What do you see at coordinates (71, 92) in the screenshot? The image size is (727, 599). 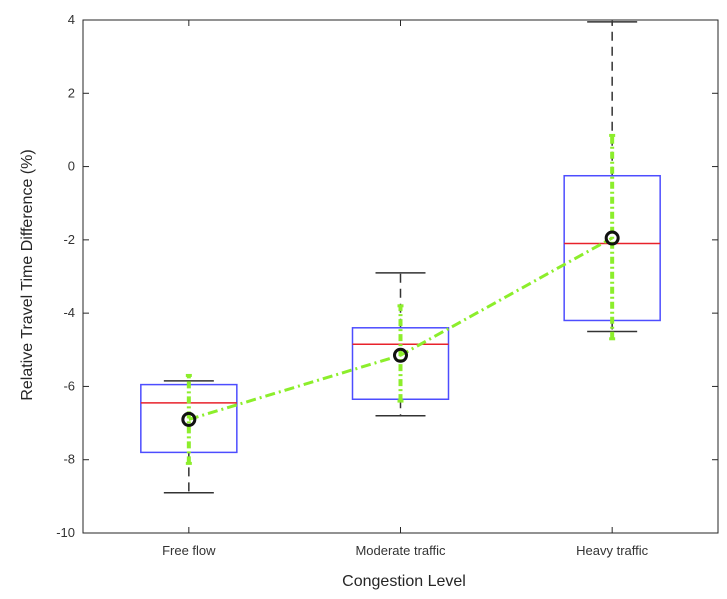 I see `y-tick-label: 2` at bounding box center [71, 92].